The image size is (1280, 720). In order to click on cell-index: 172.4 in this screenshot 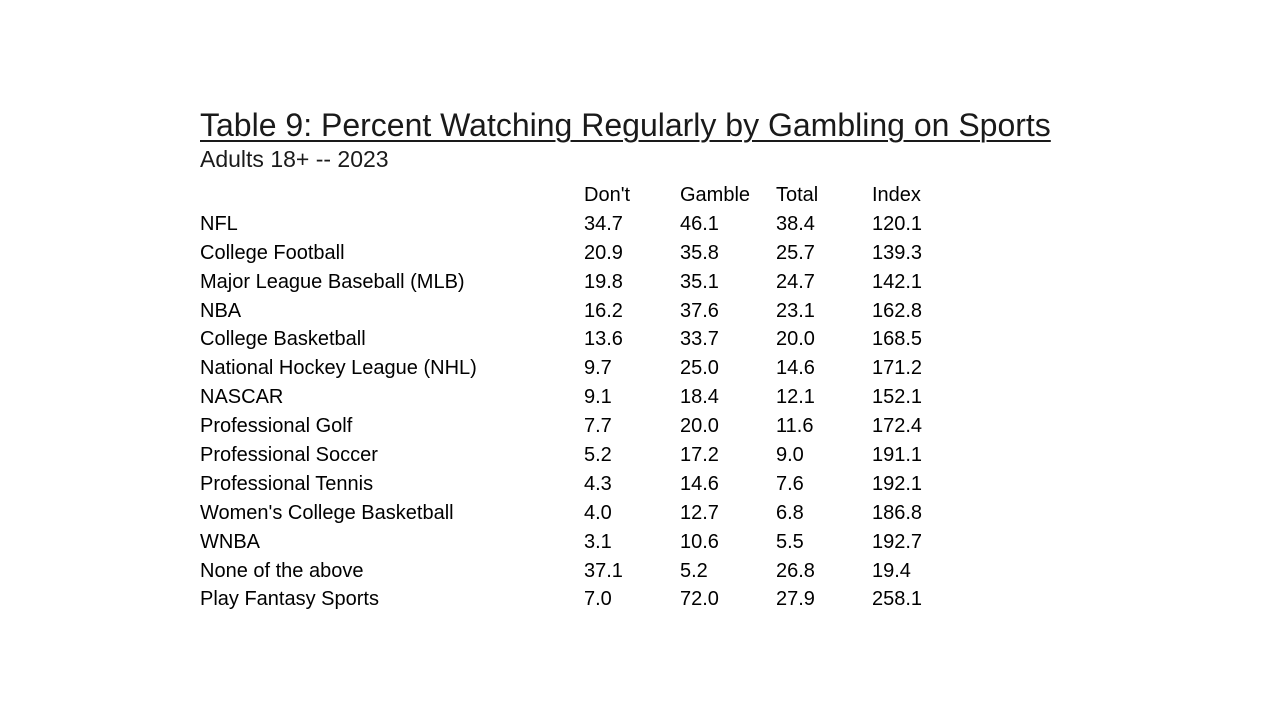, I will do `click(897, 426)`.